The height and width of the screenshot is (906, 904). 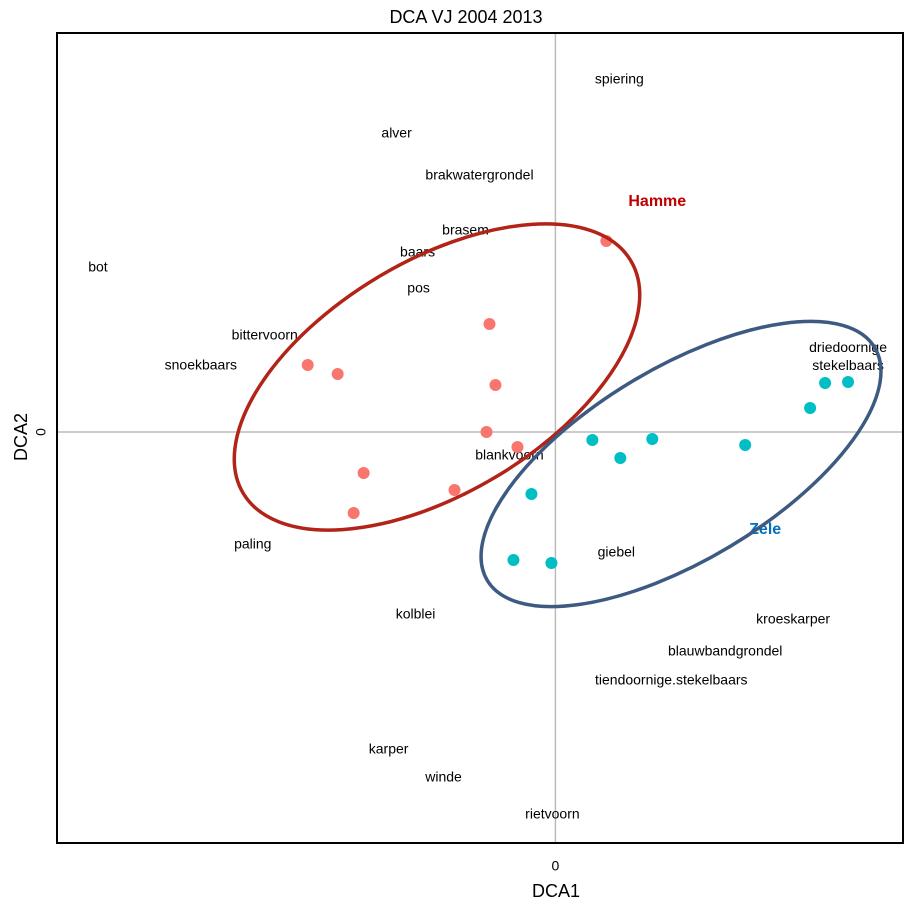 What do you see at coordinates (417, 252) in the screenshot?
I see `species-label: baars` at bounding box center [417, 252].